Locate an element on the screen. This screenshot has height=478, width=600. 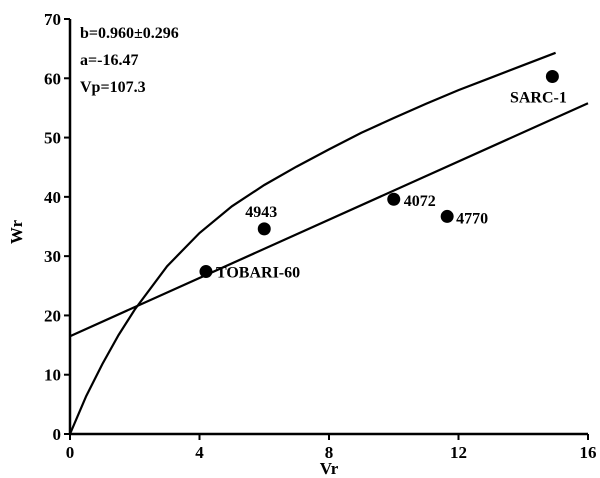
annotation-text: Vp=107.3 is located at coordinates (113, 87).